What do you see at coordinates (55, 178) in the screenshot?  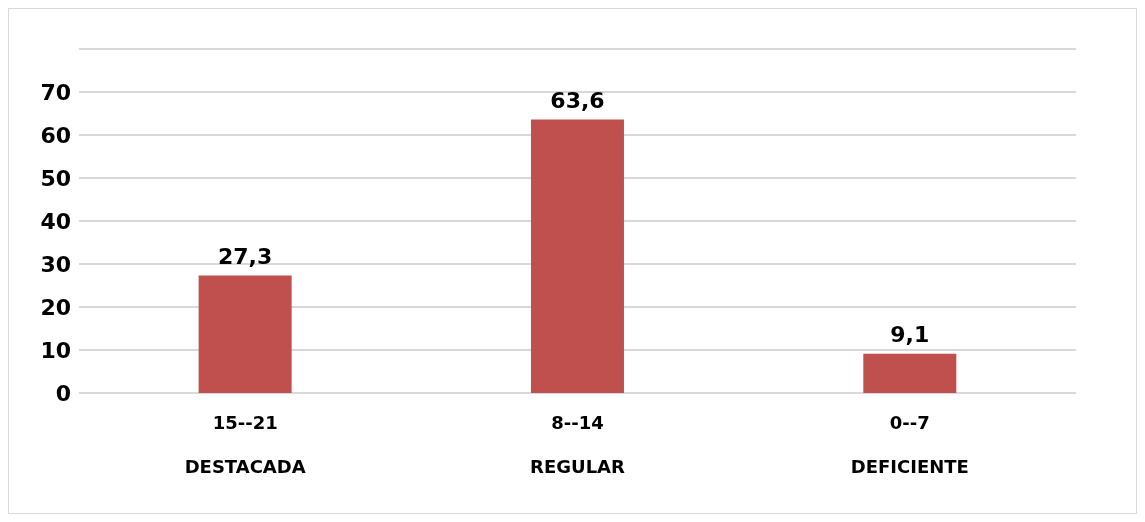 I see `y-tick-label: 50` at bounding box center [55, 178].